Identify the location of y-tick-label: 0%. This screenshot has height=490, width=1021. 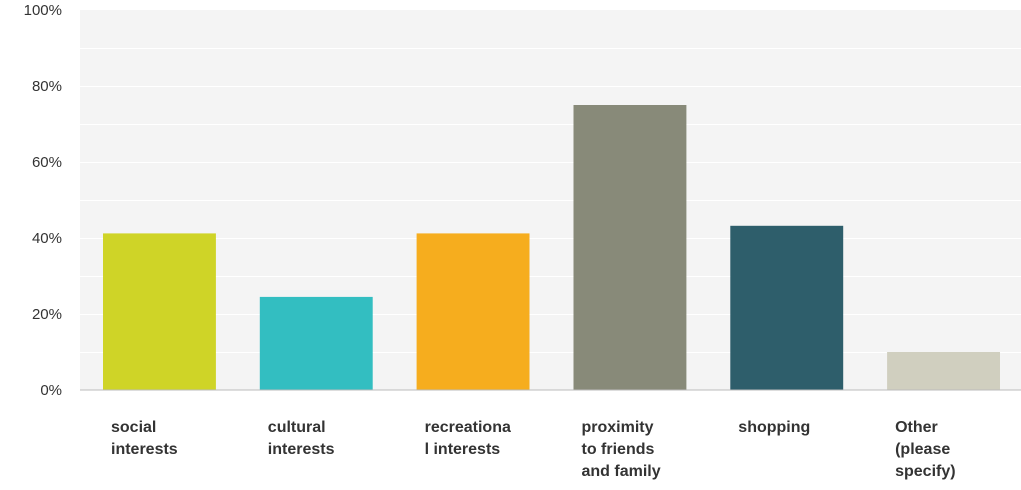
(51, 390).